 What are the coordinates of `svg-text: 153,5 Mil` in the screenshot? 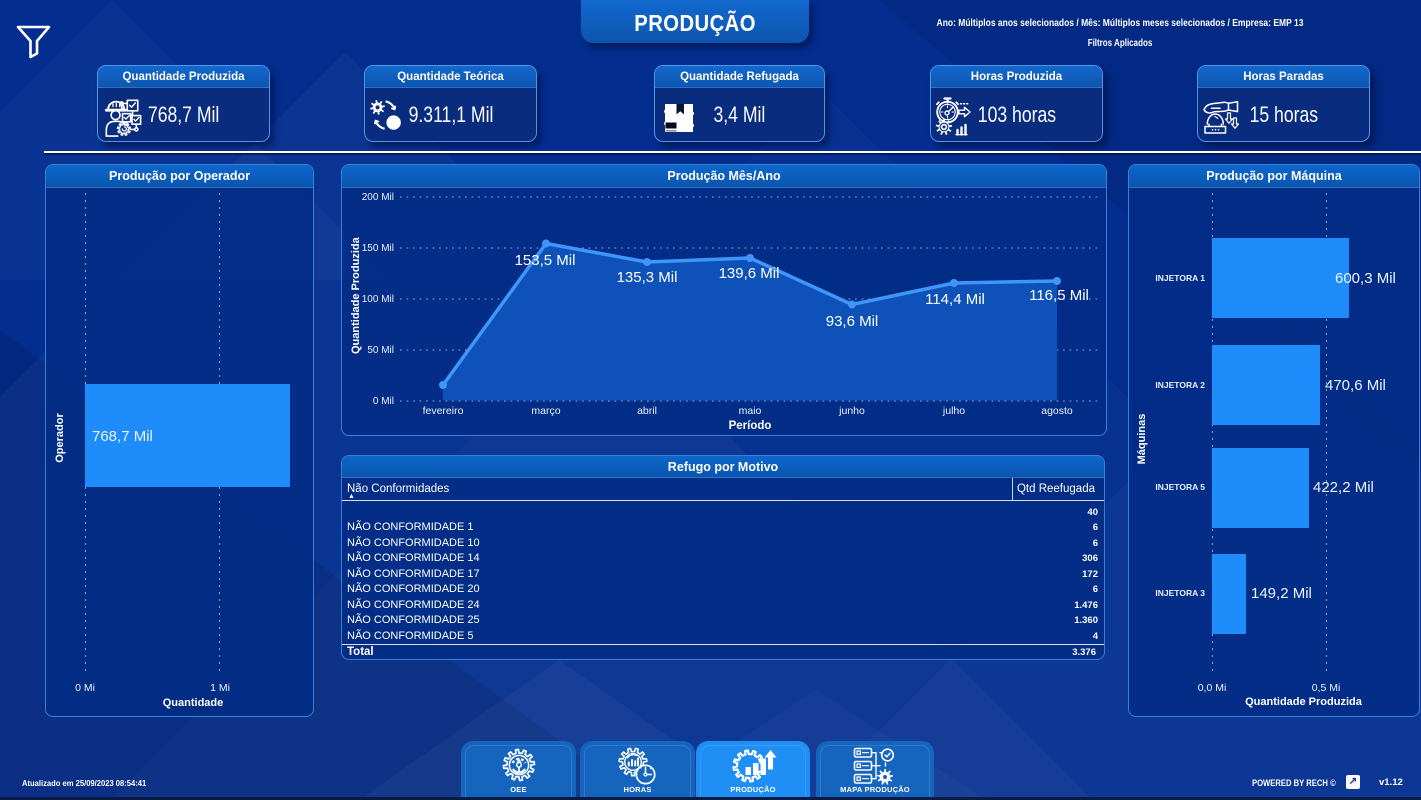 It's located at (545, 260).